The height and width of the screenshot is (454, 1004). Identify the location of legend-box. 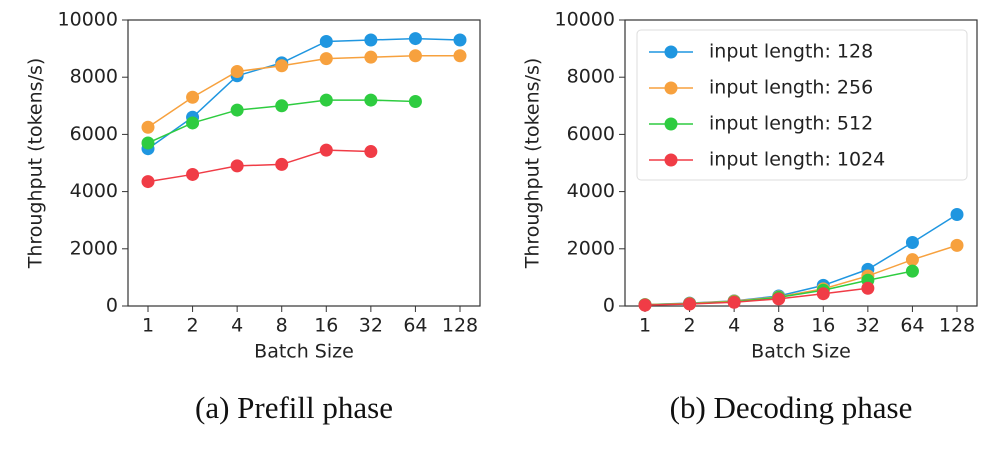
(802, 105).